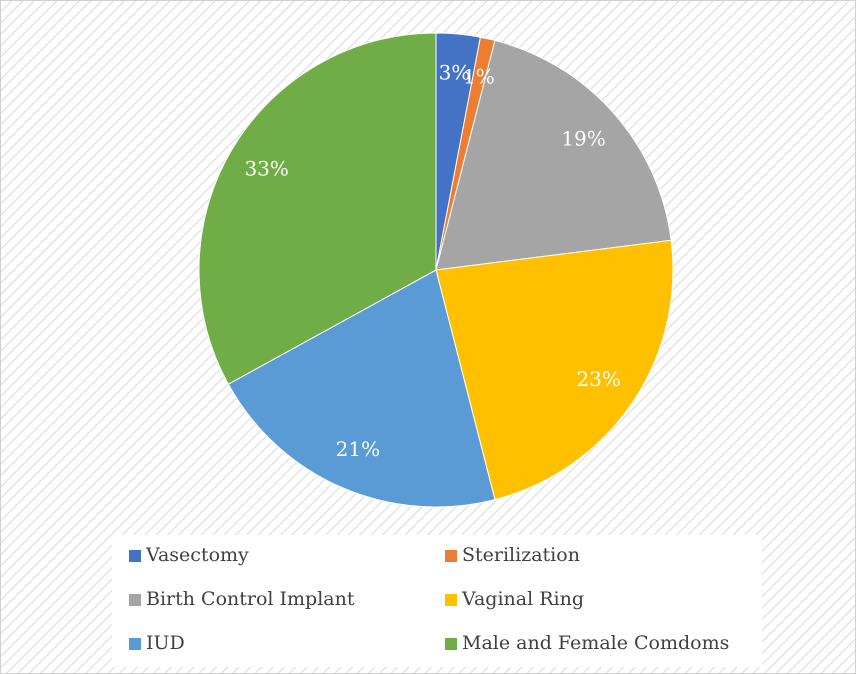  What do you see at coordinates (358, 449) in the screenshot?
I see `data-label: 21%` at bounding box center [358, 449].